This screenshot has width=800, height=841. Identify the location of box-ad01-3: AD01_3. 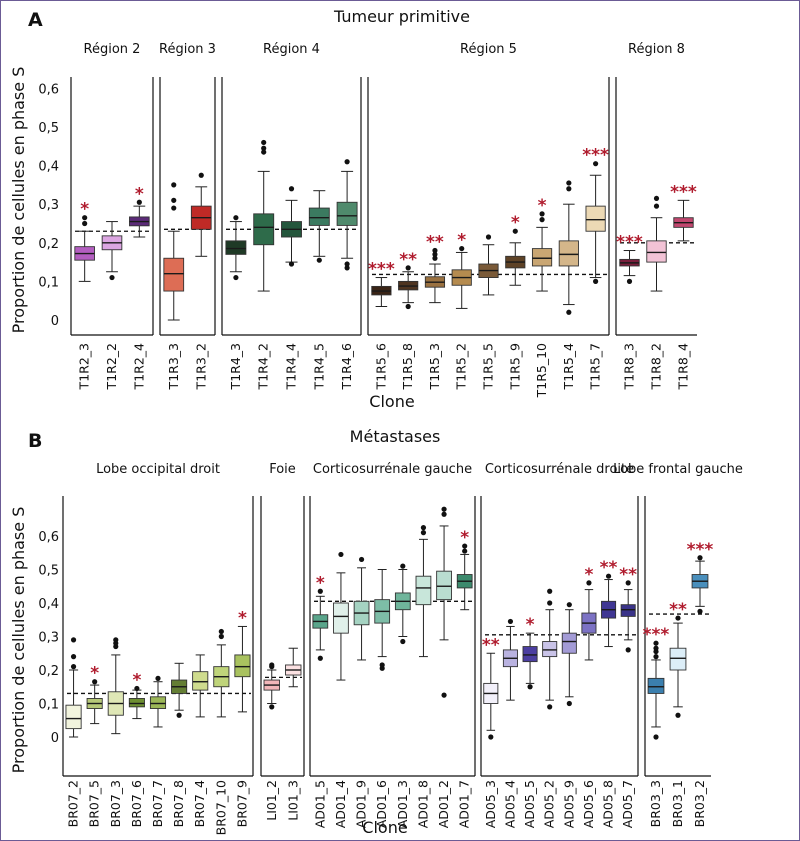
(403, 695).